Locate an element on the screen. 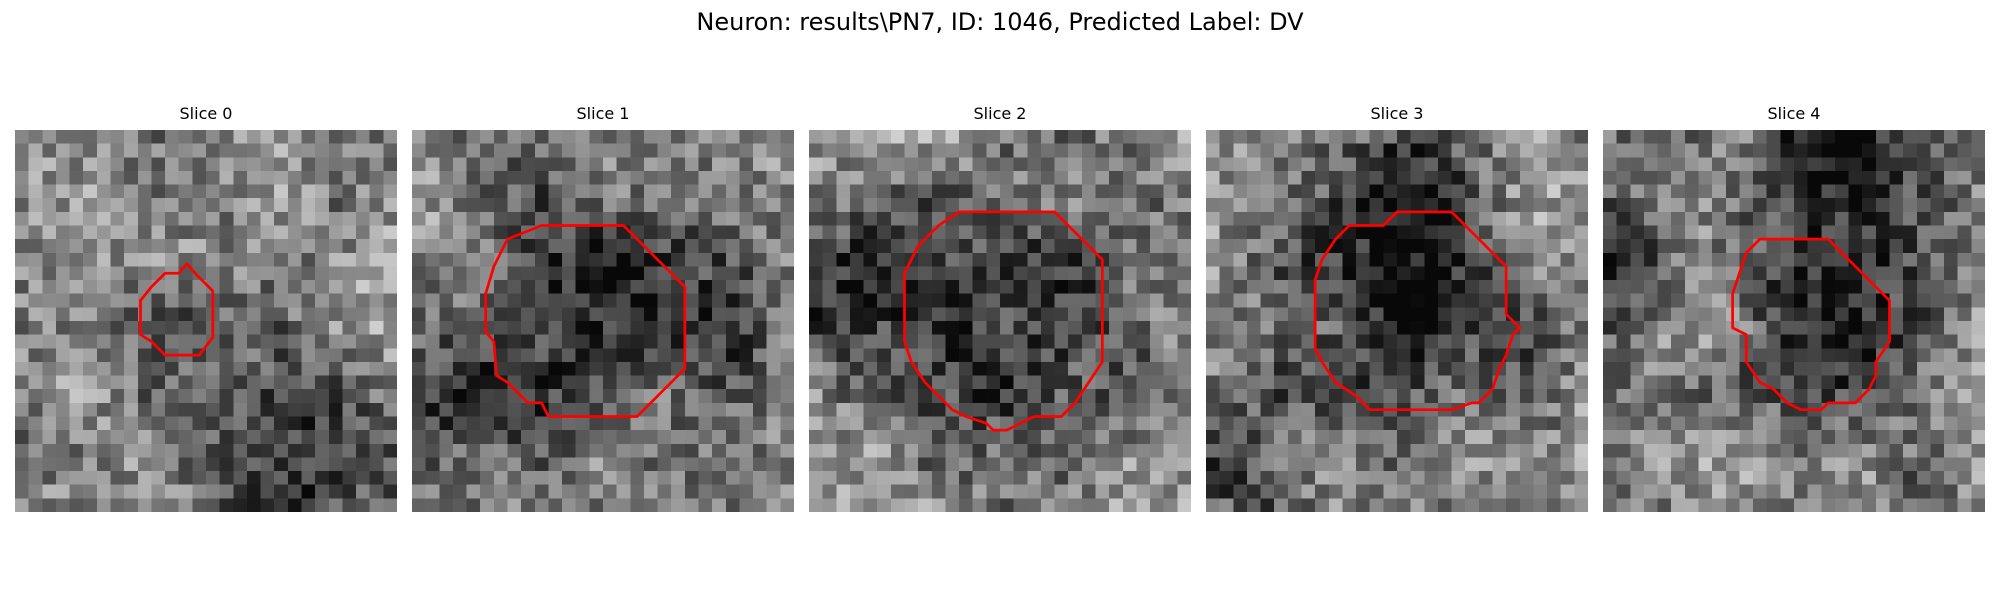 This screenshot has height=600, width=2000. slice-panel-2: Slice 2 is located at coordinates (1000, 308).